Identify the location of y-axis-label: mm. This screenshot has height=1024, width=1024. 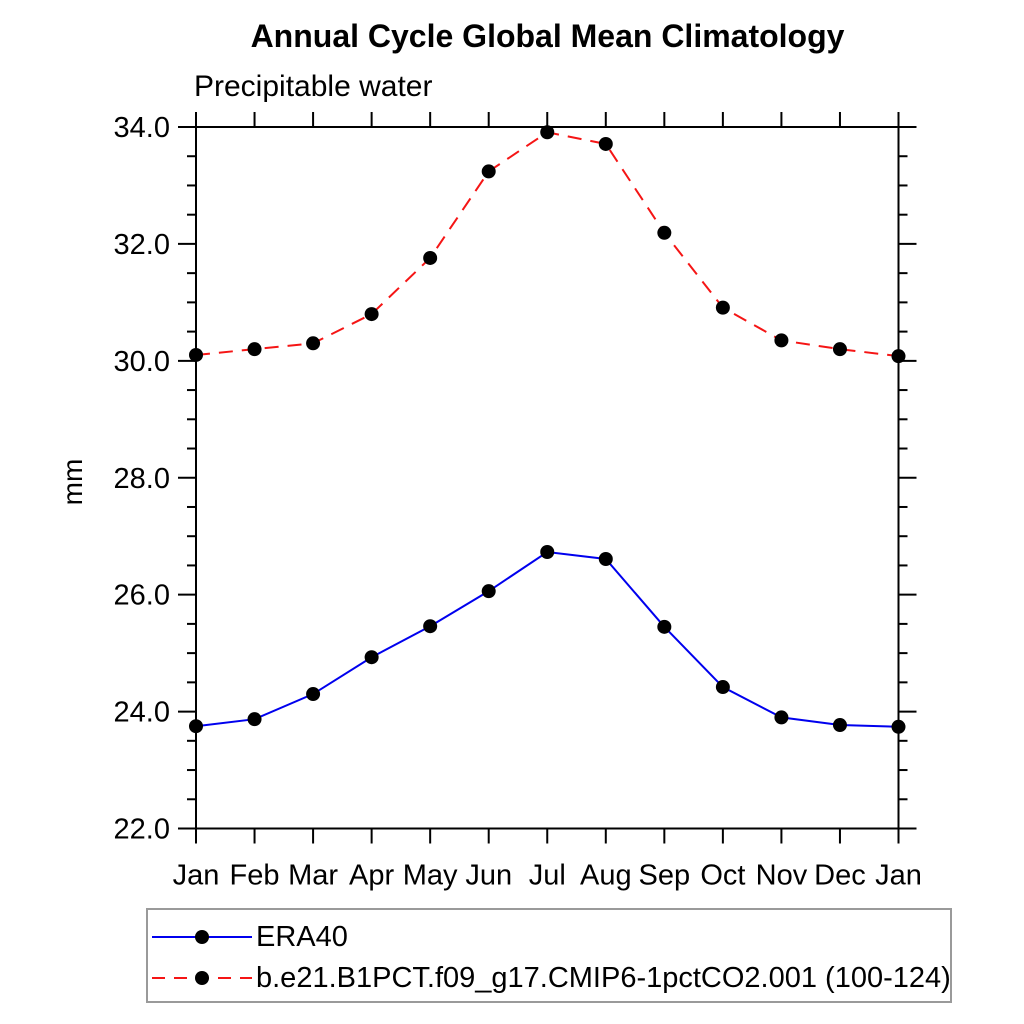
(72, 482).